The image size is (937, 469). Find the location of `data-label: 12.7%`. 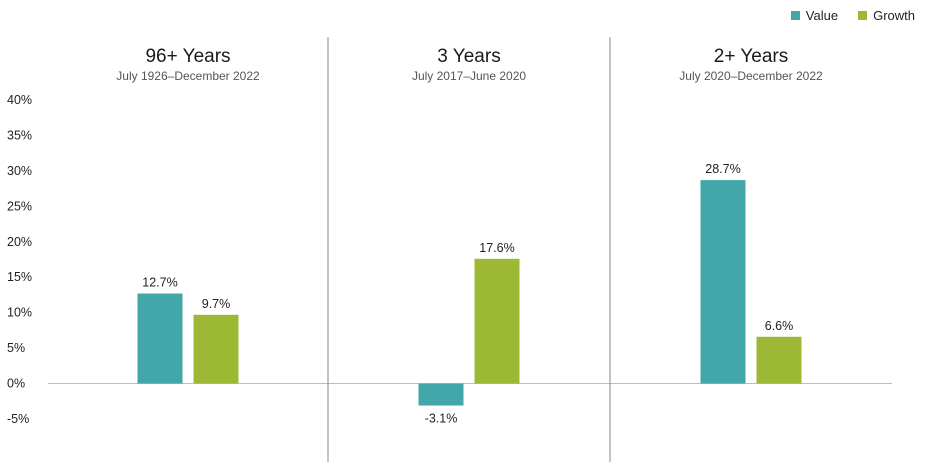

data-label: 12.7% is located at coordinates (159, 283).